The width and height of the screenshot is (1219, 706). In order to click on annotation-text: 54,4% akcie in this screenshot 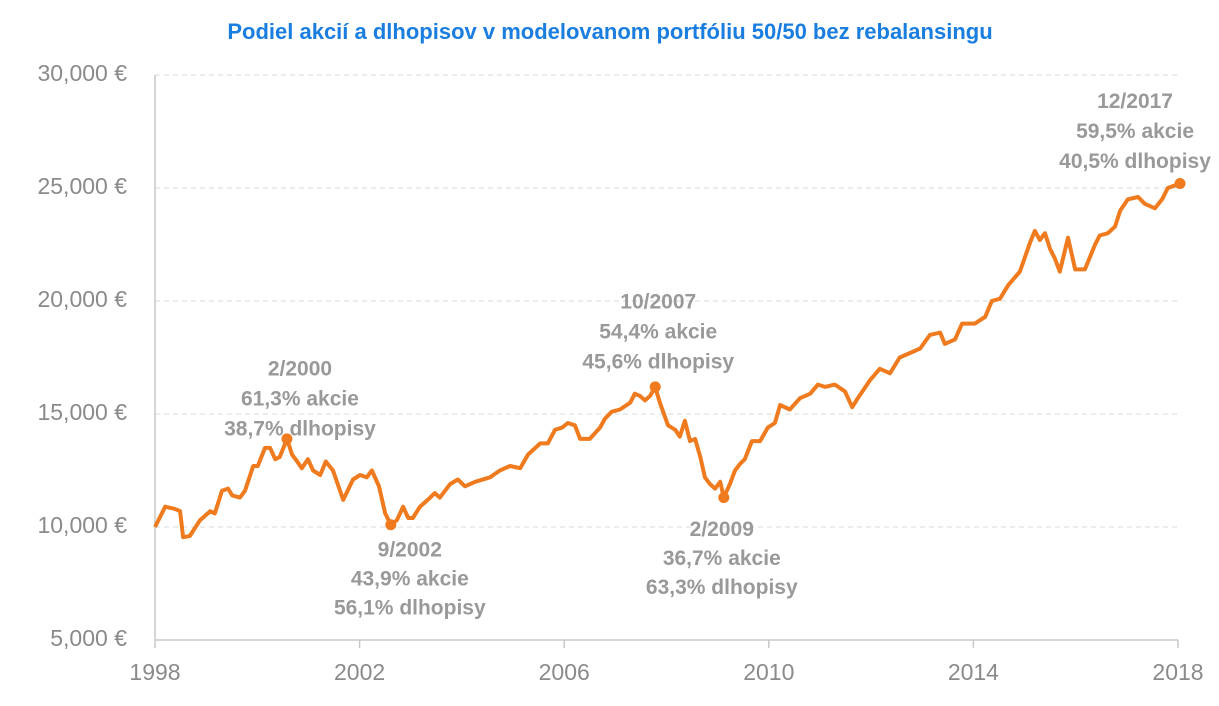, I will do `click(658, 331)`.